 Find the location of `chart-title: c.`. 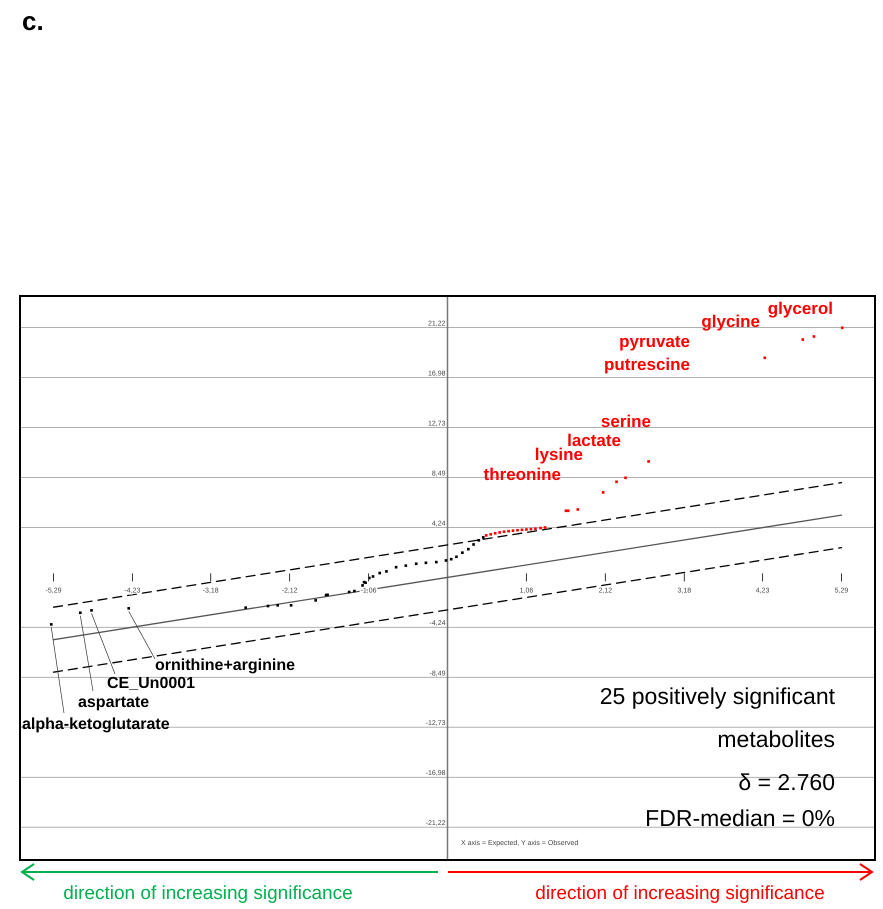

chart-title: c. is located at coordinates (33, 21).